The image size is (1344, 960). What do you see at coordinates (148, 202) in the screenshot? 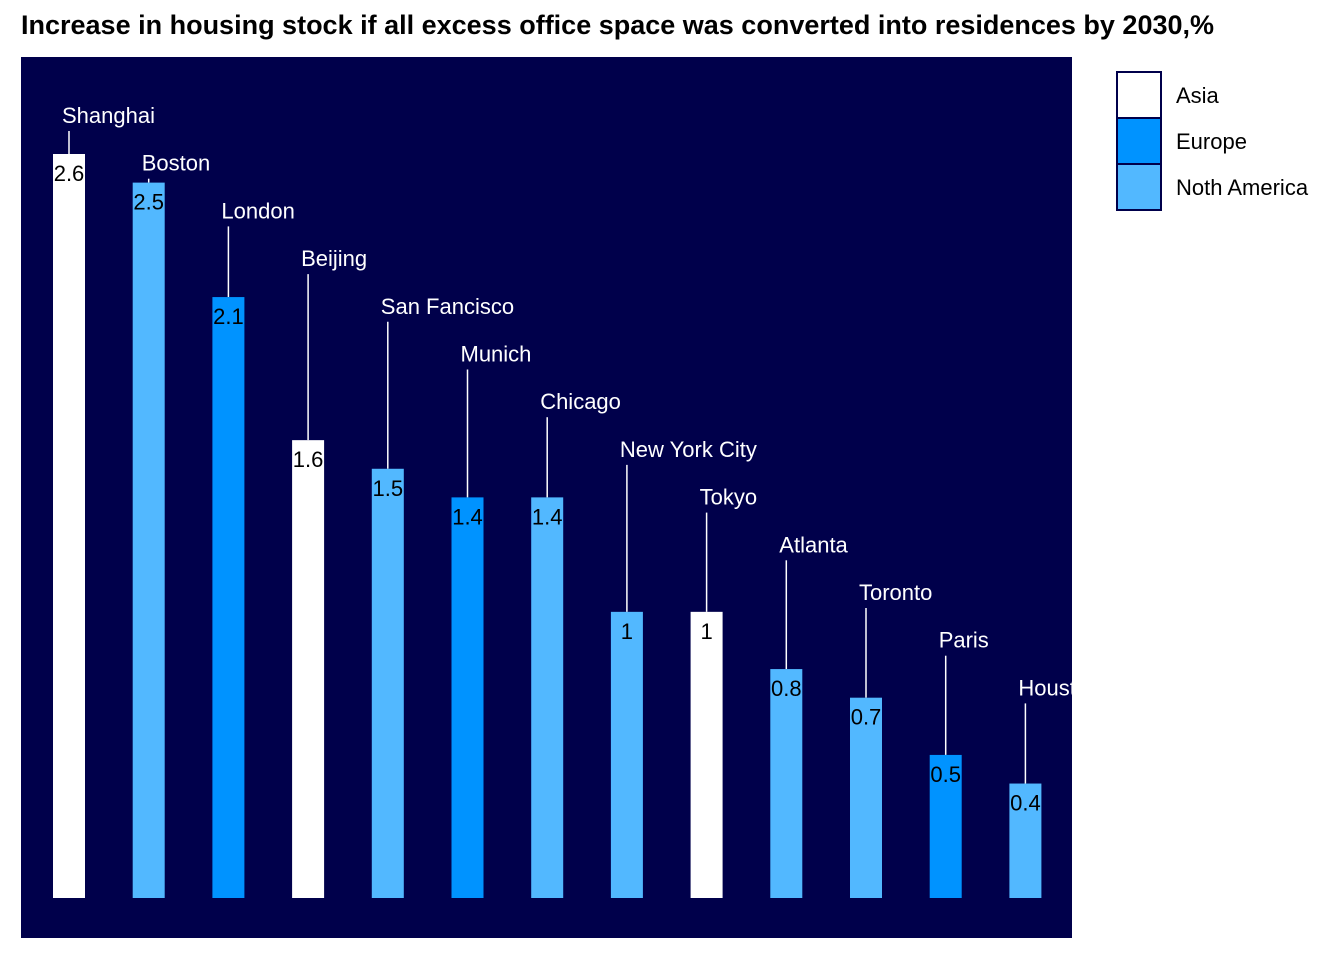
I see `value-label-boston: 2.5` at bounding box center [148, 202].